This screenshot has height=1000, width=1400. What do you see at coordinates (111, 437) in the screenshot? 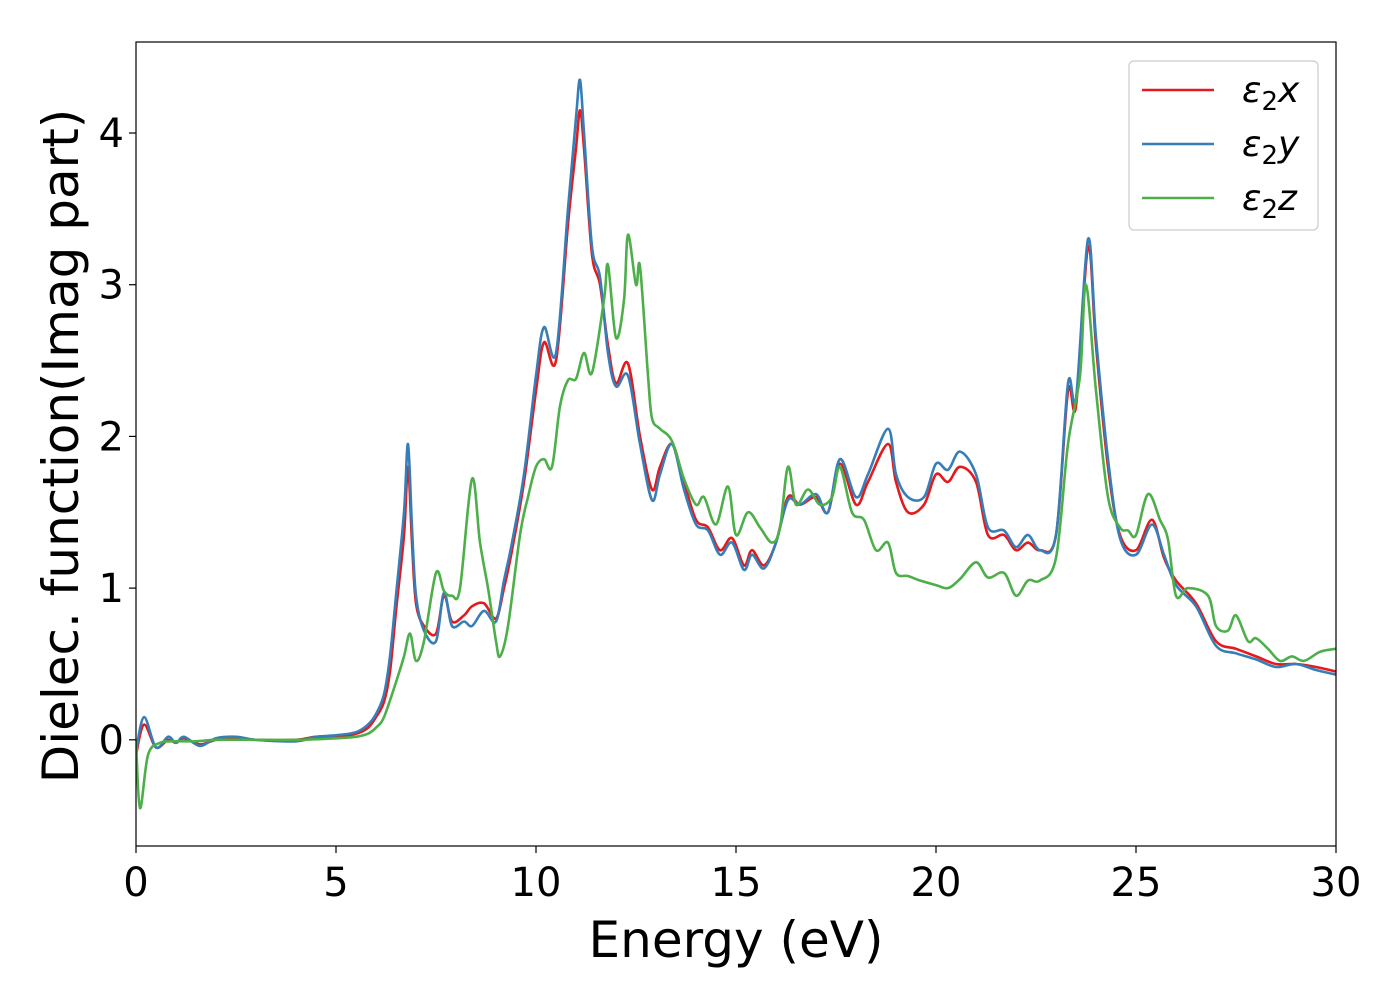
I see `y-tick-label: 2` at bounding box center [111, 437].